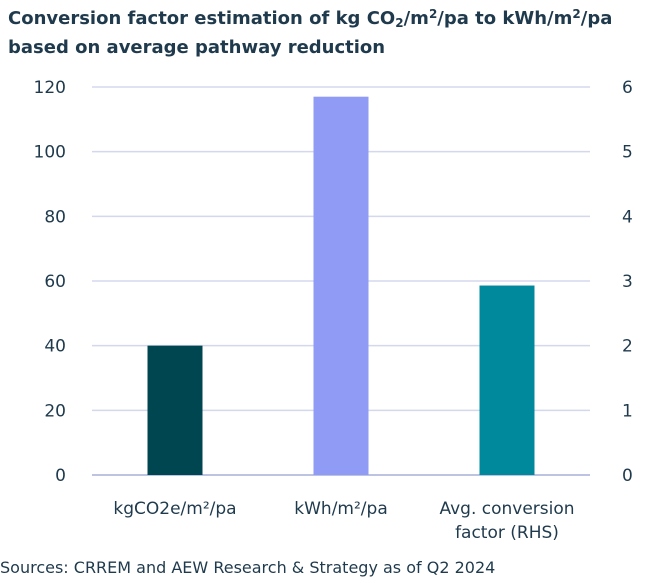 This screenshot has height=583, width=657. What do you see at coordinates (50, 88) in the screenshot?
I see `y-tick-label-left: 120` at bounding box center [50, 88].